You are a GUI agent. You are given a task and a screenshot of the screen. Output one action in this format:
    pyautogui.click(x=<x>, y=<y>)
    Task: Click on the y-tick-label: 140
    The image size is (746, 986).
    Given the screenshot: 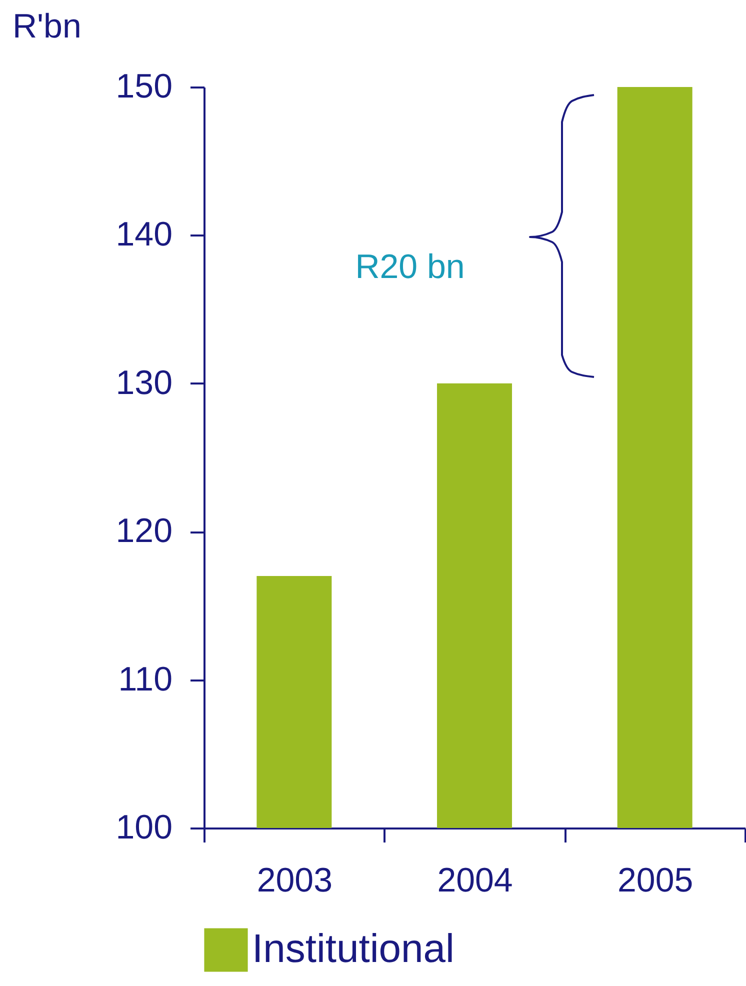 What is the action you would take?
    pyautogui.click(x=144, y=235)
    